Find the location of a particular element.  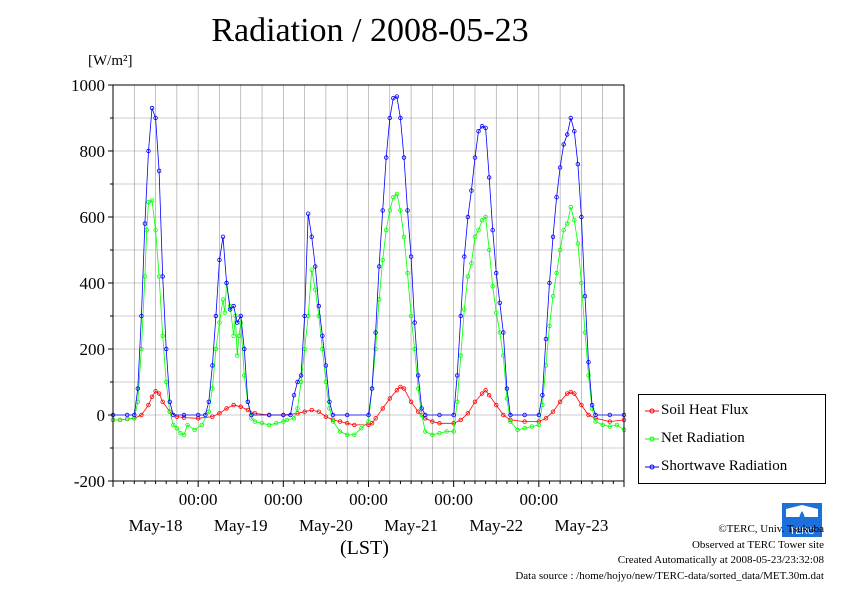

y-axis: -200 0 200 400 600 800 1000 is located at coordinates (92, 283).